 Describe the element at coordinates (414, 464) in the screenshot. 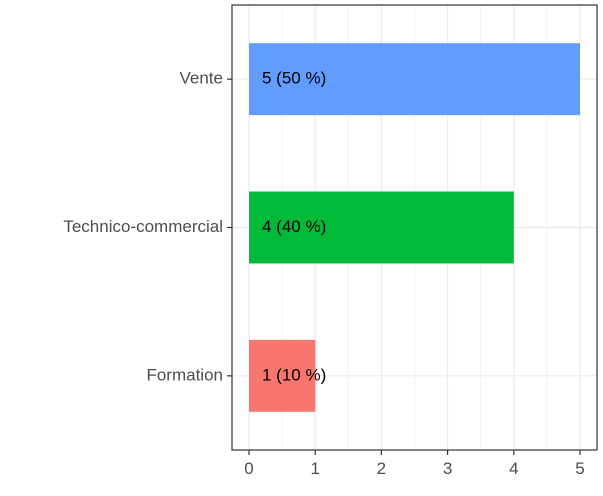

I see `x-axis: 0 1 2 3 4 5` at that location.